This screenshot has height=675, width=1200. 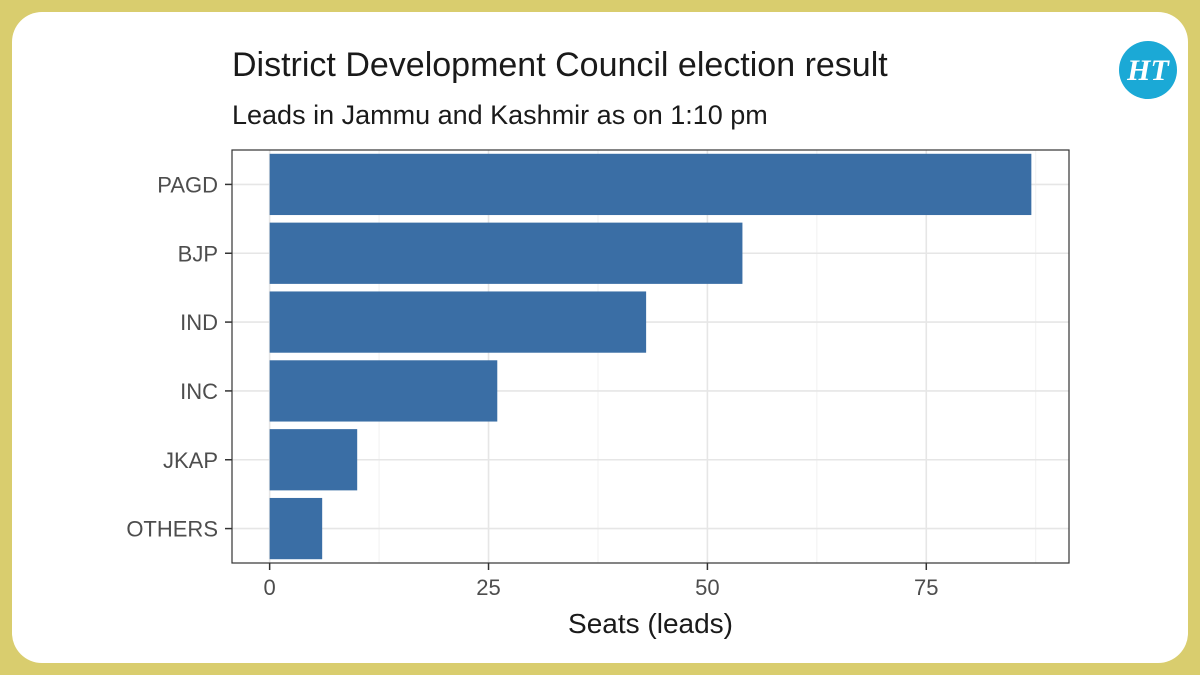 What do you see at coordinates (313, 460) in the screenshot?
I see `bar-jkap` at bounding box center [313, 460].